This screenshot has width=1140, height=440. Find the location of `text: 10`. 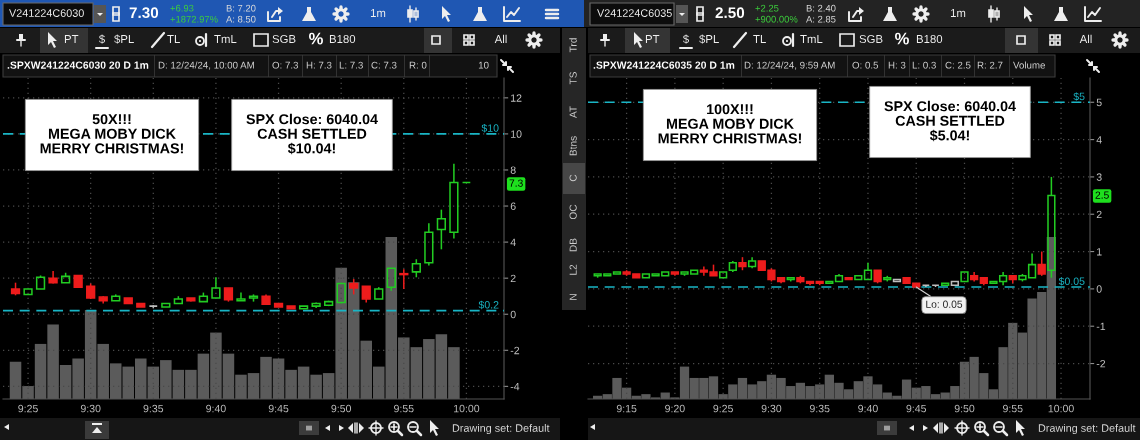

text: 10 is located at coordinates (483, 65).